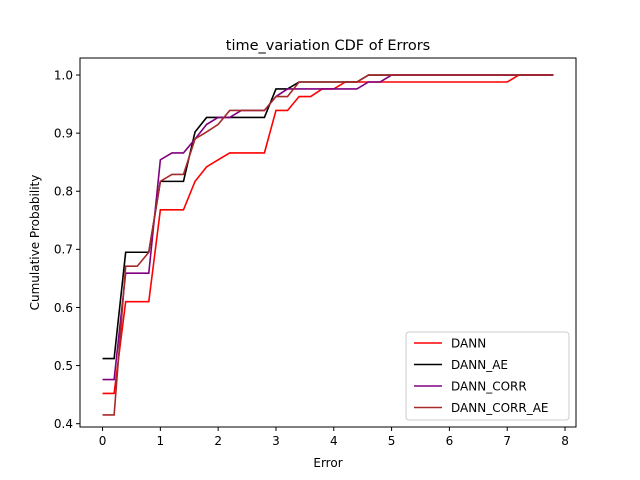 This screenshot has height=480, width=640. Describe the element at coordinates (565, 441) in the screenshot. I see `x-tick-label: 8` at that location.